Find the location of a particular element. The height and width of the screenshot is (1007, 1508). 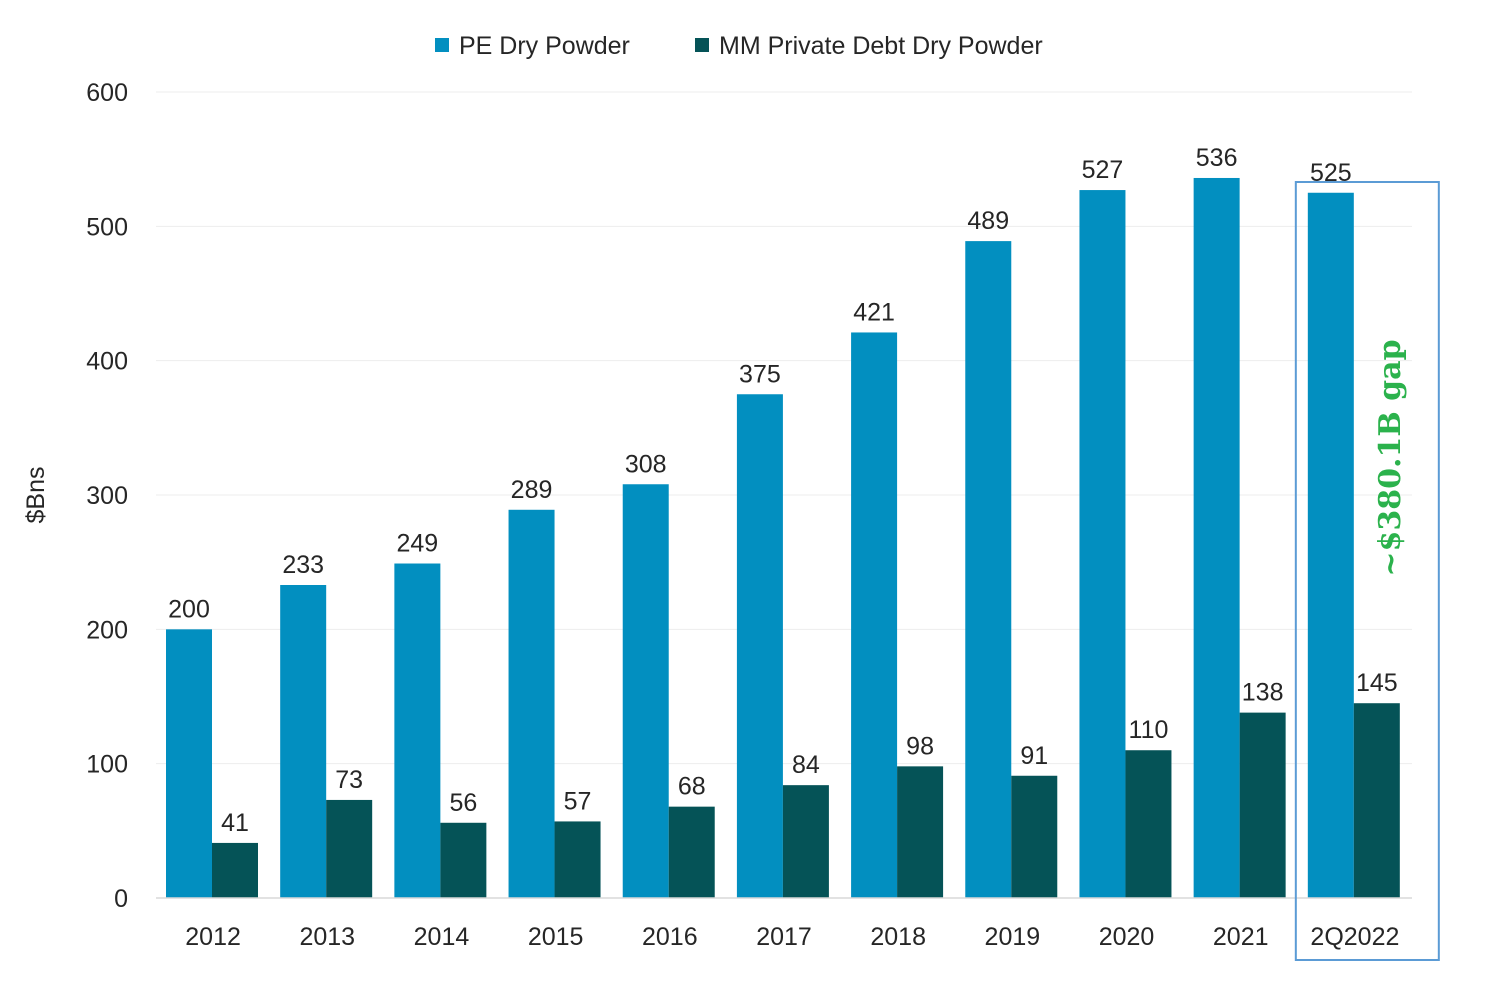

data-label: 145 is located at coordinates (1377, 683).